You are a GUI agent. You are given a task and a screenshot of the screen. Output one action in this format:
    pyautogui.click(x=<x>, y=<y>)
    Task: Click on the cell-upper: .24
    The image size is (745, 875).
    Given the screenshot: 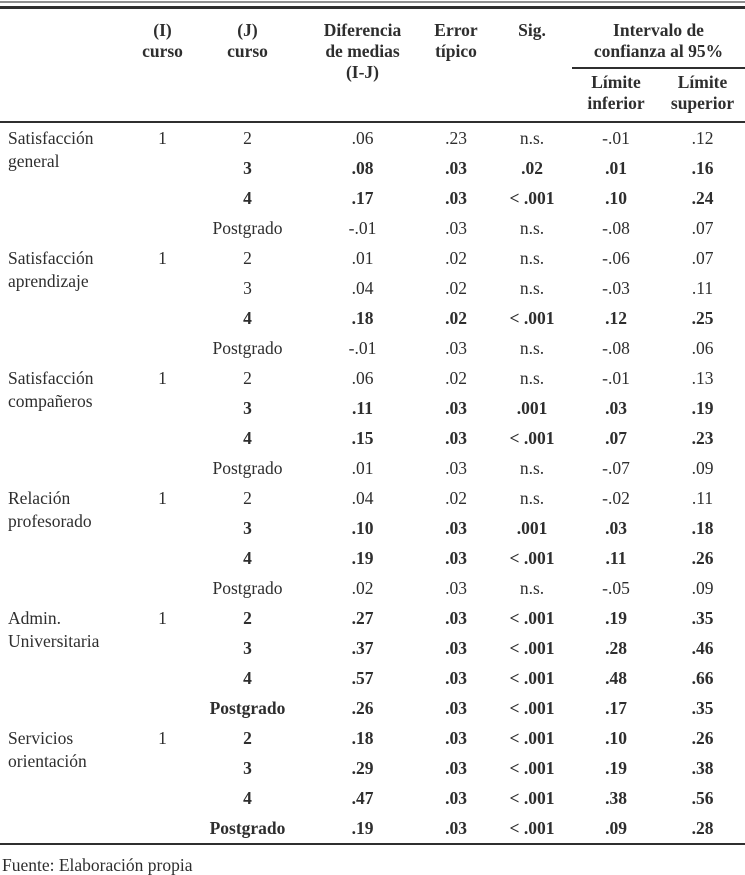 What is the action you would take?
    pyautogui.click(x=702, y=198)
    